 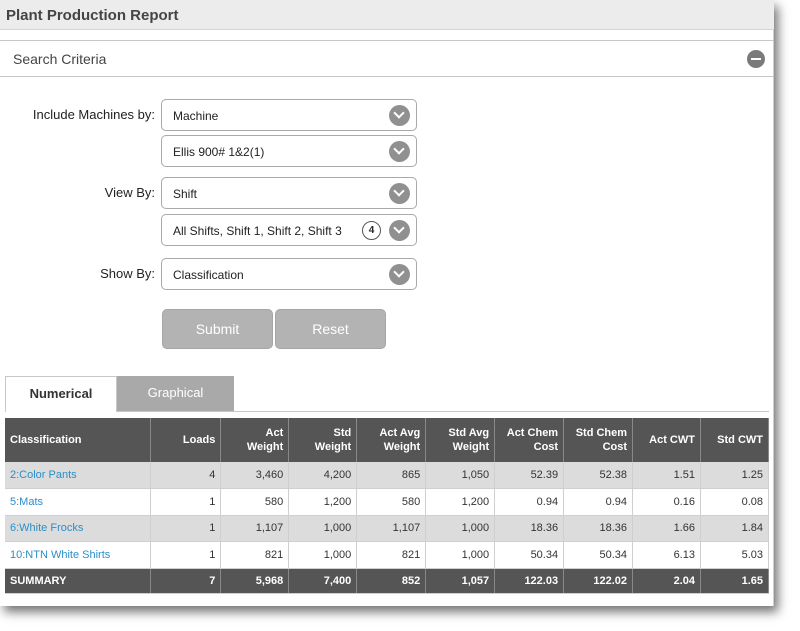 I want to click on show-by-label: Show By:, so click(x=127, y=273).